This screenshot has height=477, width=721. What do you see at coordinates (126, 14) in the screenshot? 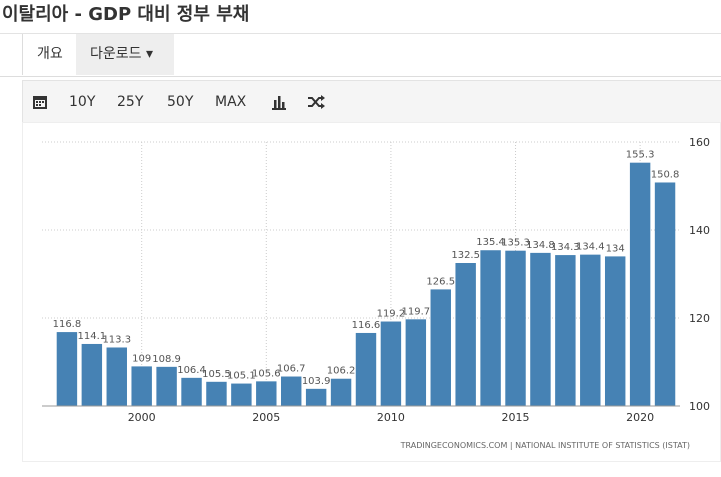
I see `page-title: 이탈리아 - GDP 대비 정부 부채` at bounding box center [126, 14].